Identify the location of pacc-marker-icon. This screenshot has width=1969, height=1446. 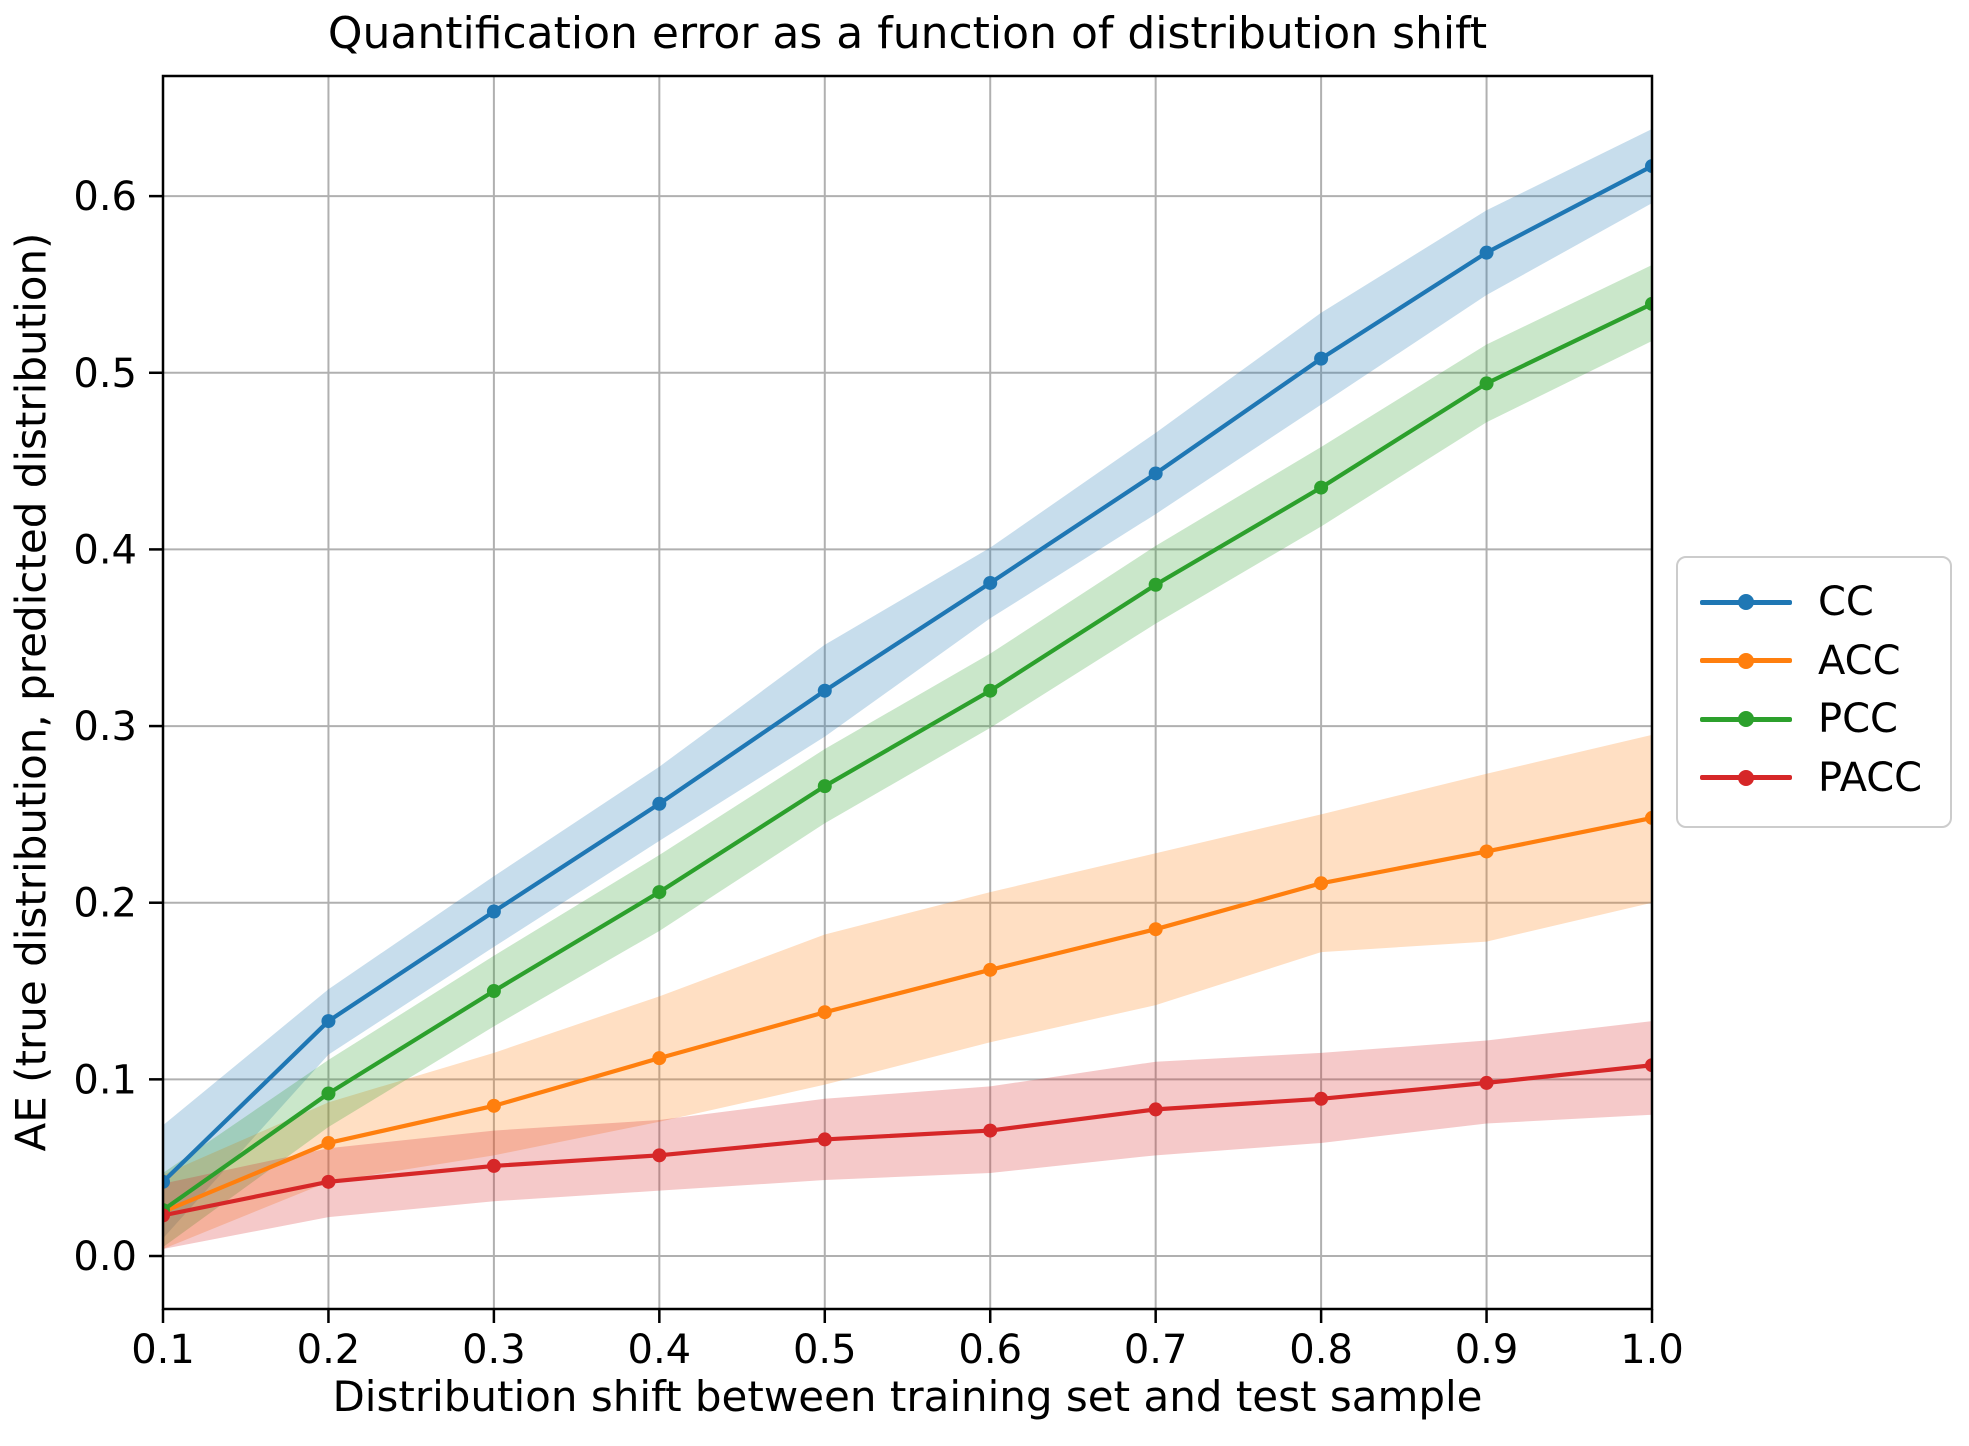
(1746, 777).